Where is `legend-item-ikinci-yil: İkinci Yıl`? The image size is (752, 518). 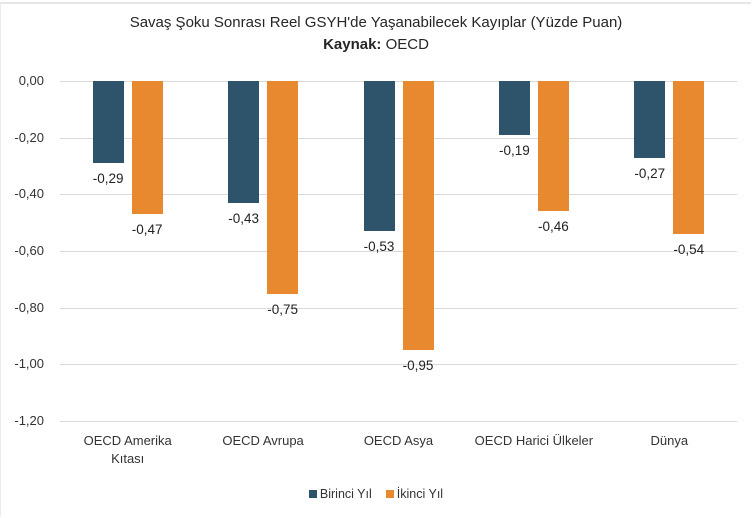
legend-item-ikinci-yil: İkinci Yıl is located at coordinates (414, 494).